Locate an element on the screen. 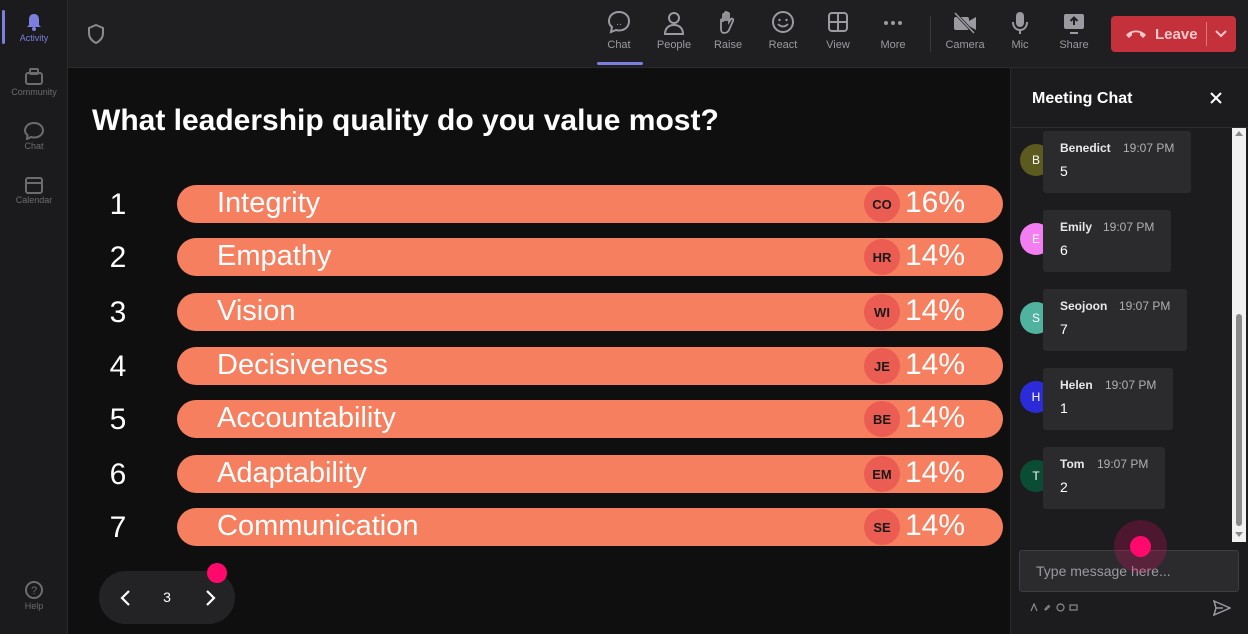 This screenshot has width=1248, height=634. poll-rank: 5 is located at coordinates (118, 419).